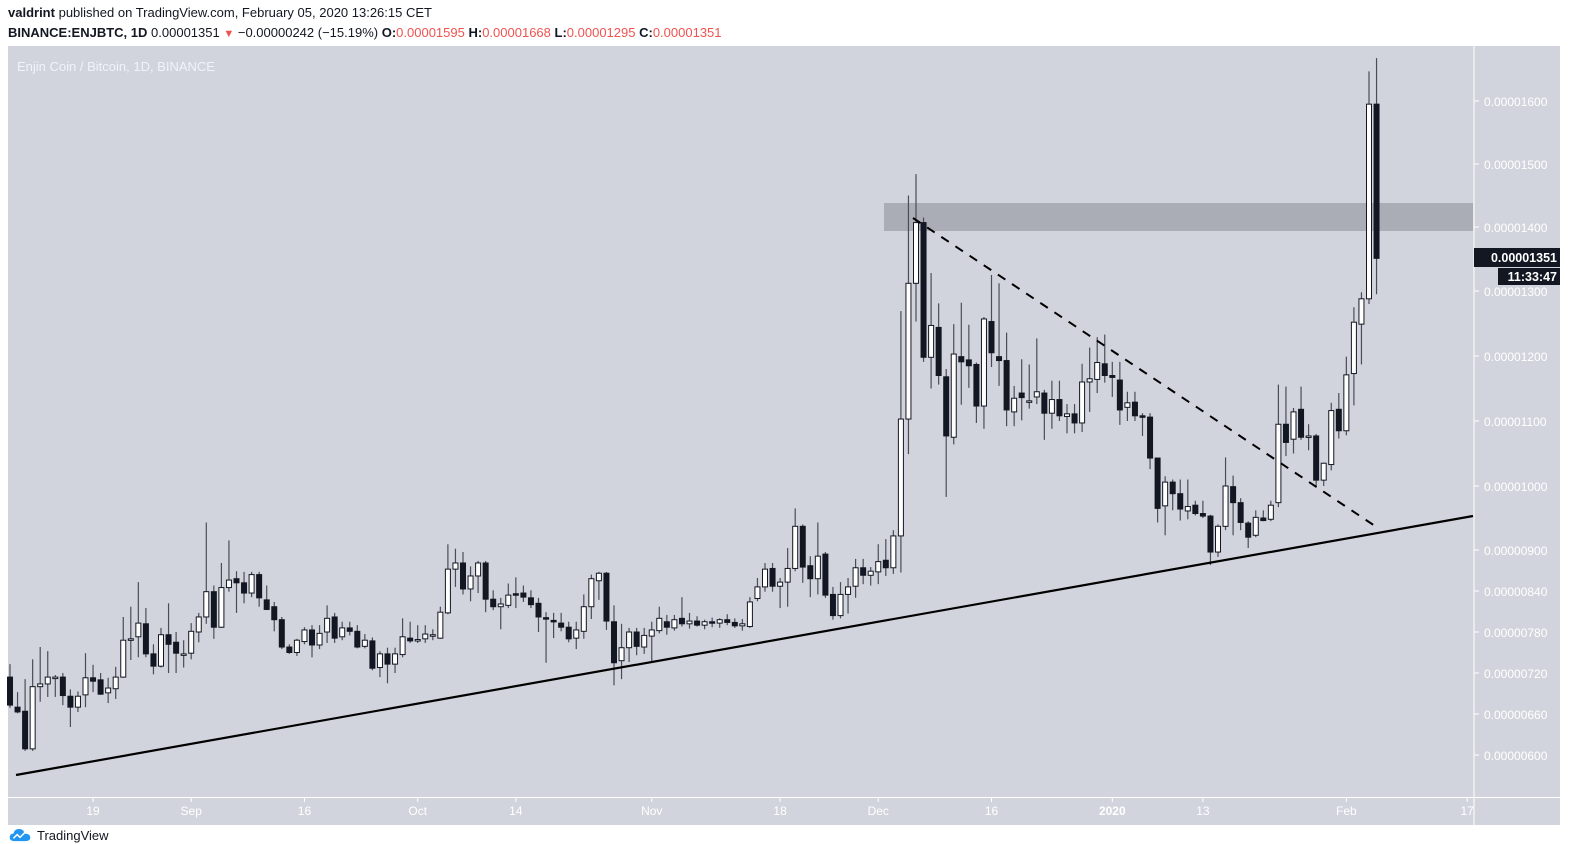 This screenshot has width=1579, height=844. What do you see at coordinates (780, 808) in the screenshot?
I see `time-axis: 19 Sep 16 Oct 14 Nov 18 Dec 16 2020 13 Feb 17` at bounding box center [780, 808].